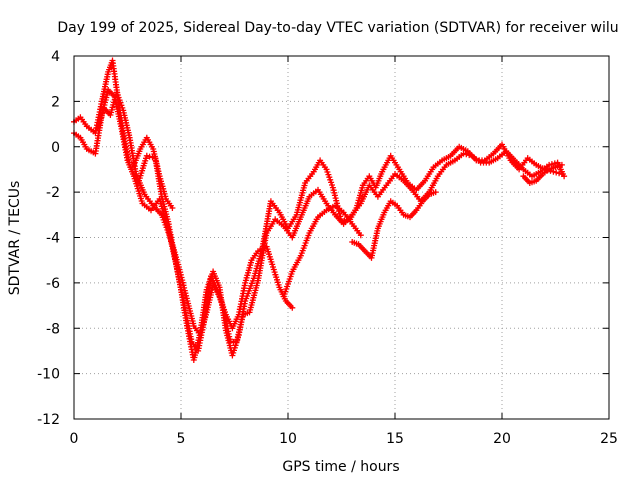  Describe the element at coordinates (48, 420) in the screenshot. I see `y-tick-label: -12` at that location.